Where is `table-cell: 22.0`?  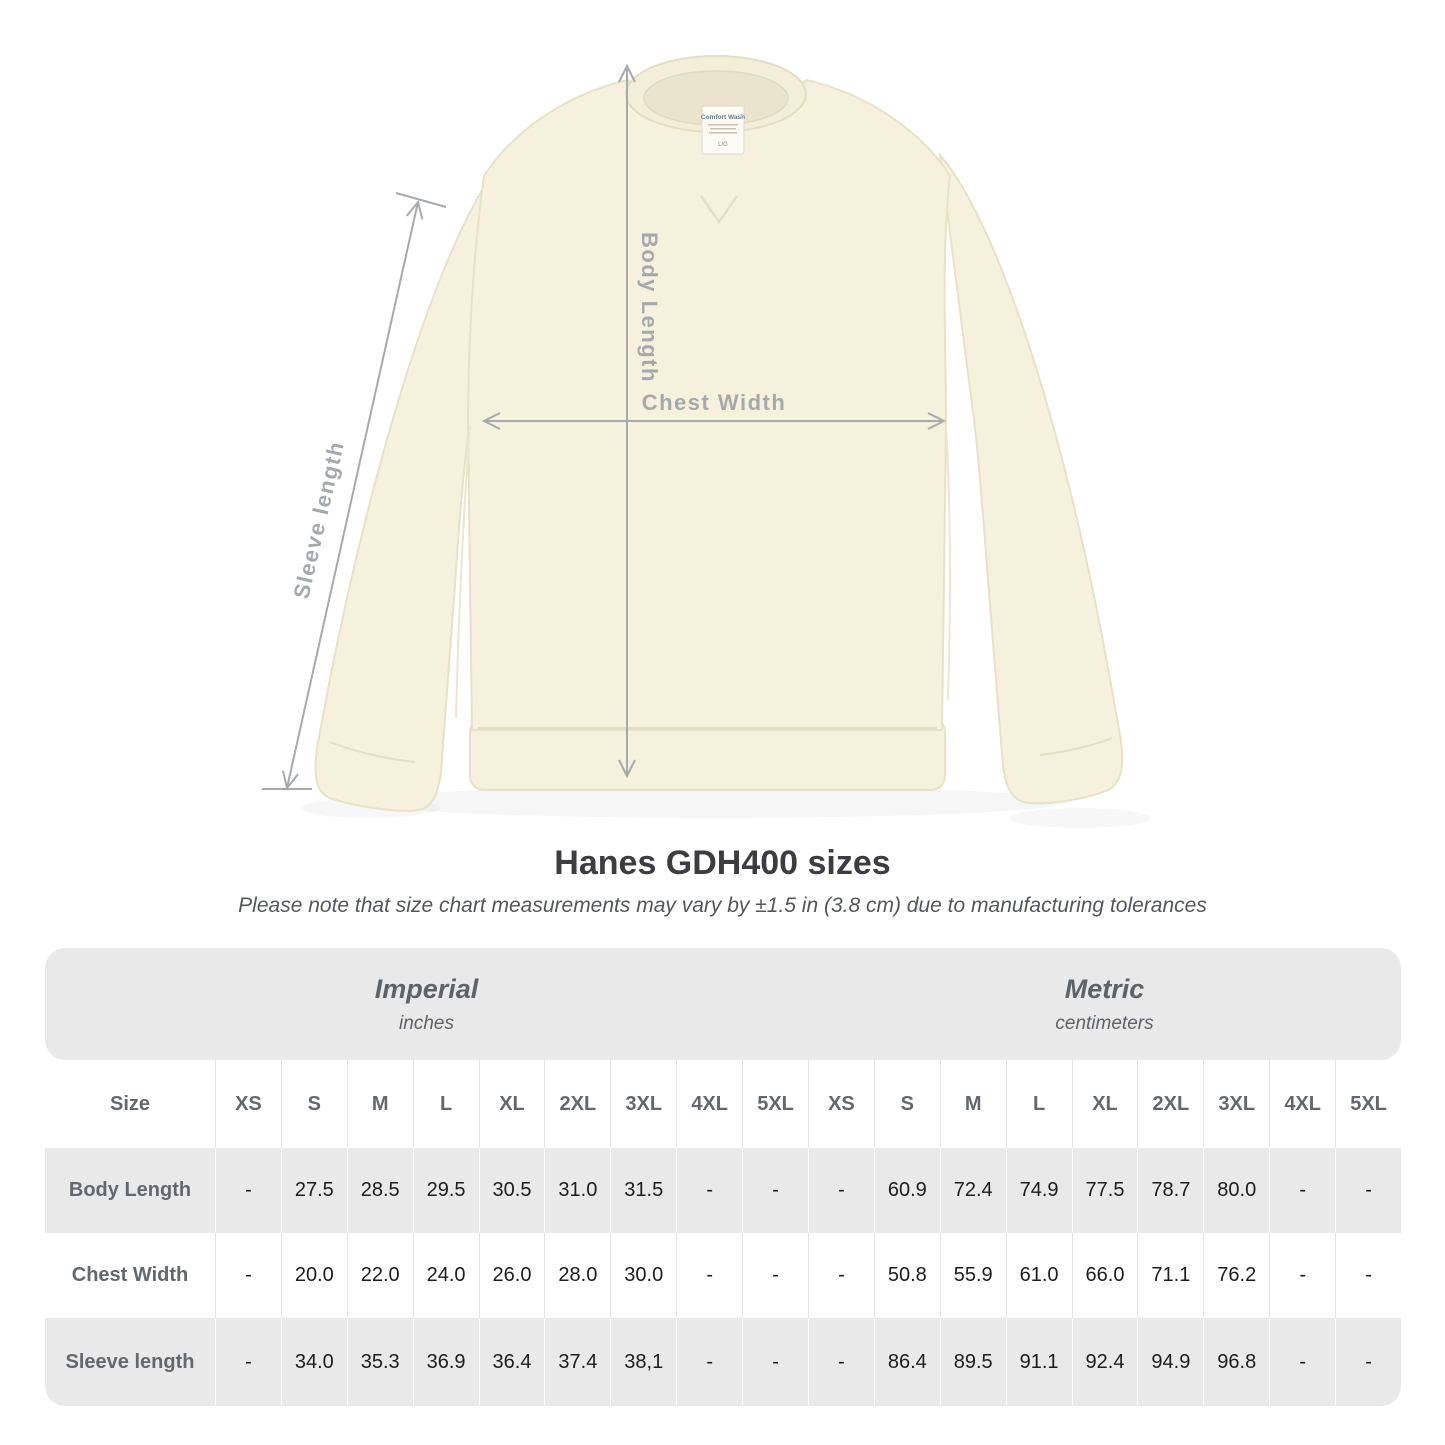
table-cell: 22.0 is located at coordinates (379, 1275).